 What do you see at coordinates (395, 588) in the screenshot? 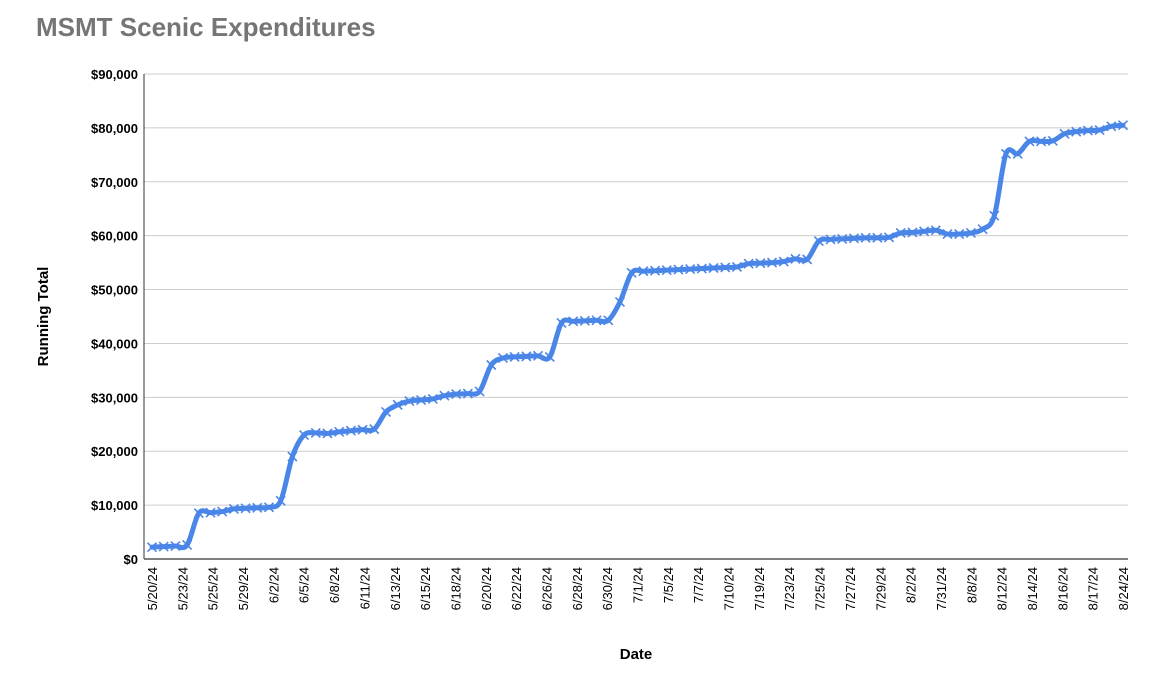
I see `x-tick-label: 6/13/24` at bounding box center [395, 588].